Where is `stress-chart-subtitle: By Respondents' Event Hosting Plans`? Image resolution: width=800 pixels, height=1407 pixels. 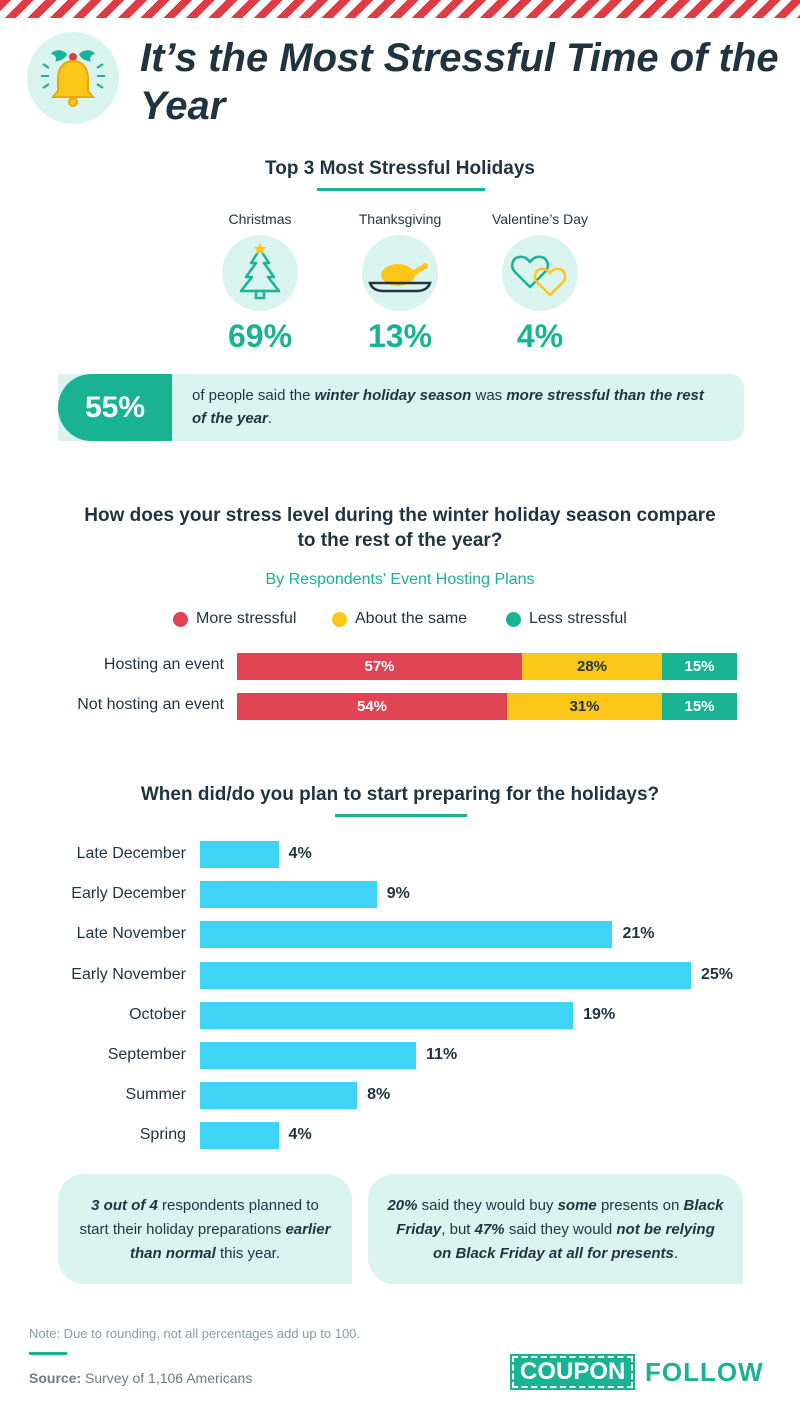
stress-chart-subtitle: By Respondents' Event Hosting Plans is located at coordinates (400, 579).